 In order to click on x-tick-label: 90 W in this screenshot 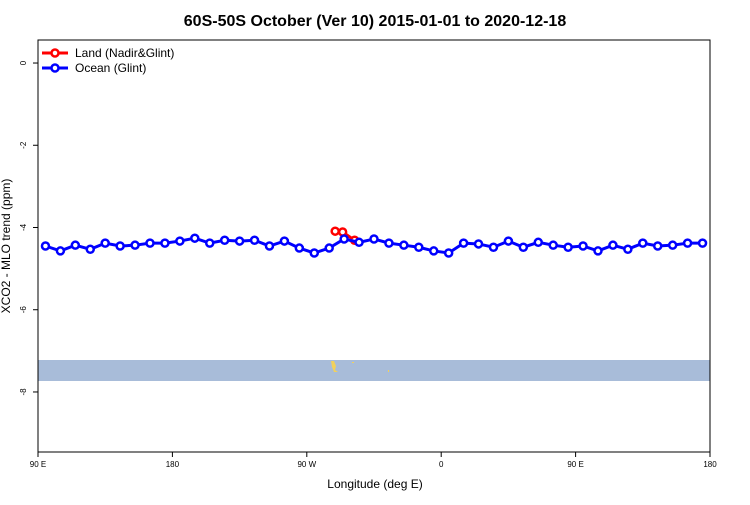, I will do `click(306, 464)`.